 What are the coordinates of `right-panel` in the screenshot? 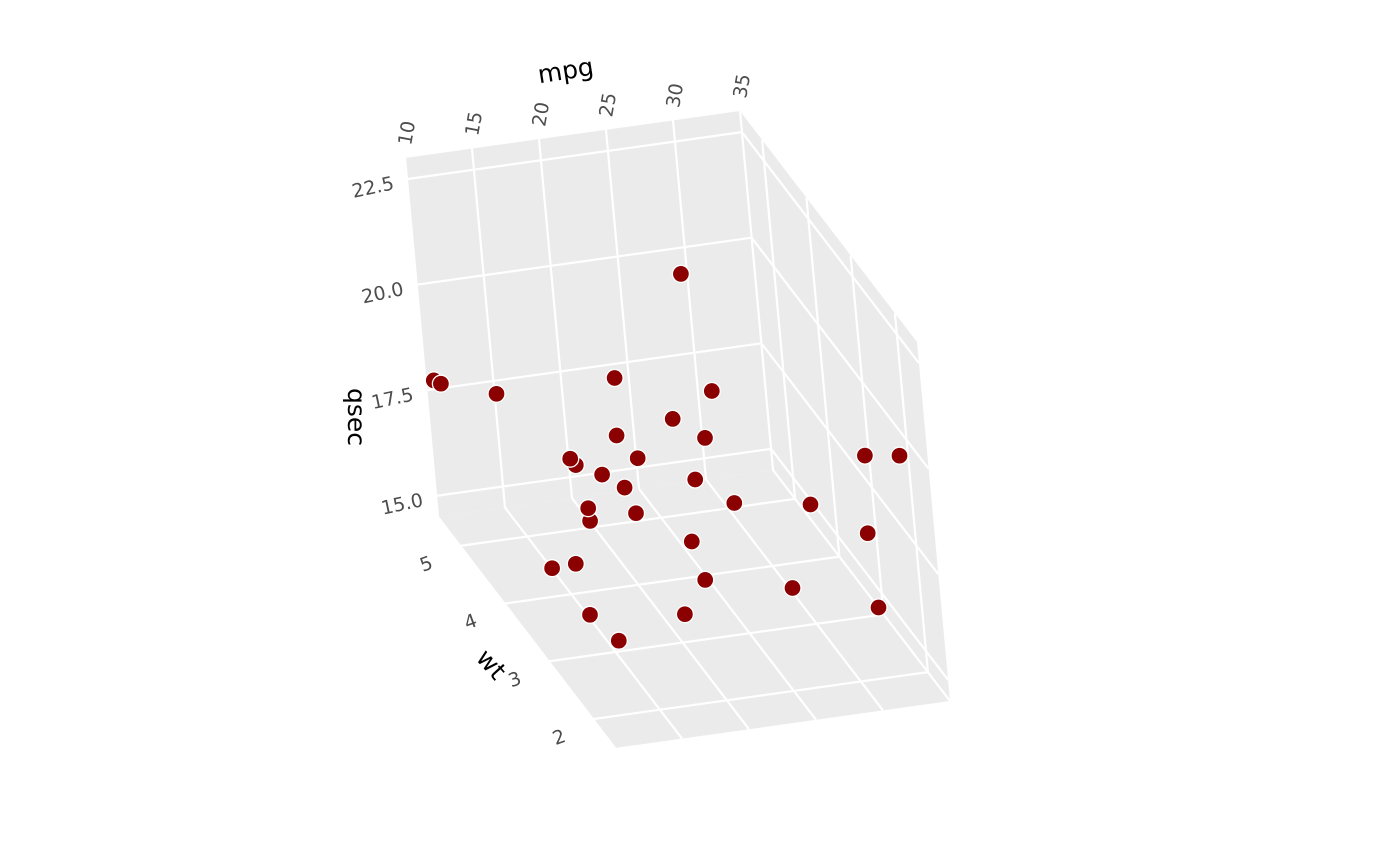 It's located at (845, 406).